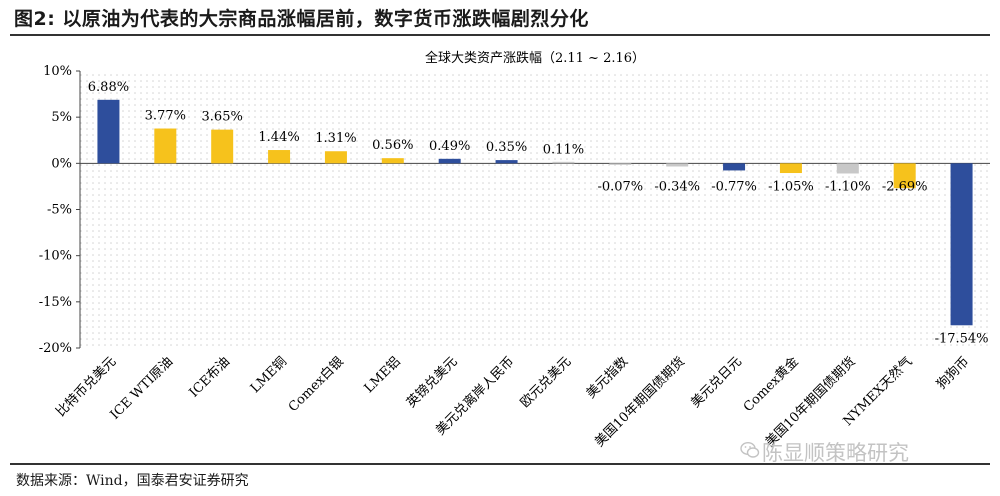 This screenshot has height=496, width=1000. Describe the element at coordinates (392, 145) in the screenshot. I see `data-label: 0.56%` at that location.